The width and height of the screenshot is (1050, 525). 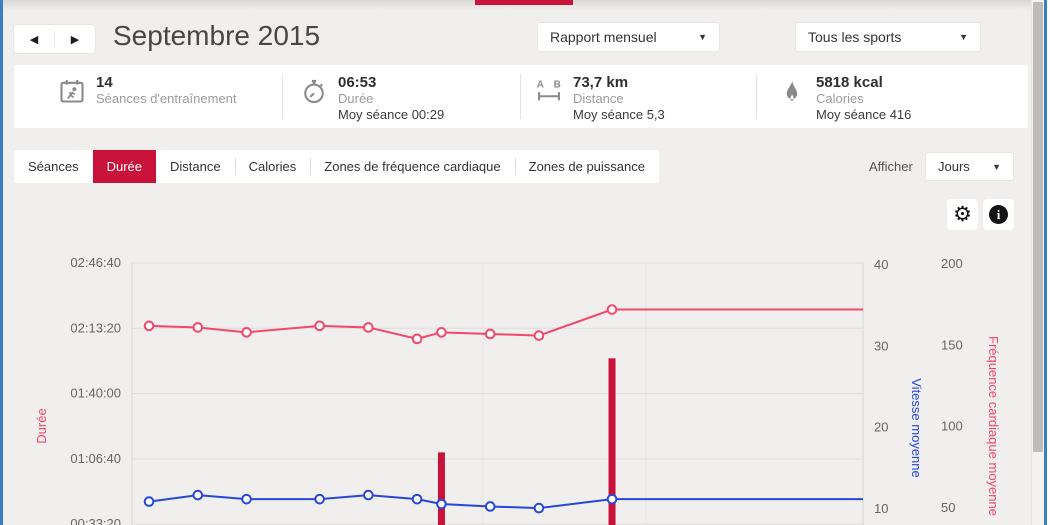 I want to click on duration-total: 06:53, so click(x=357, y=82).